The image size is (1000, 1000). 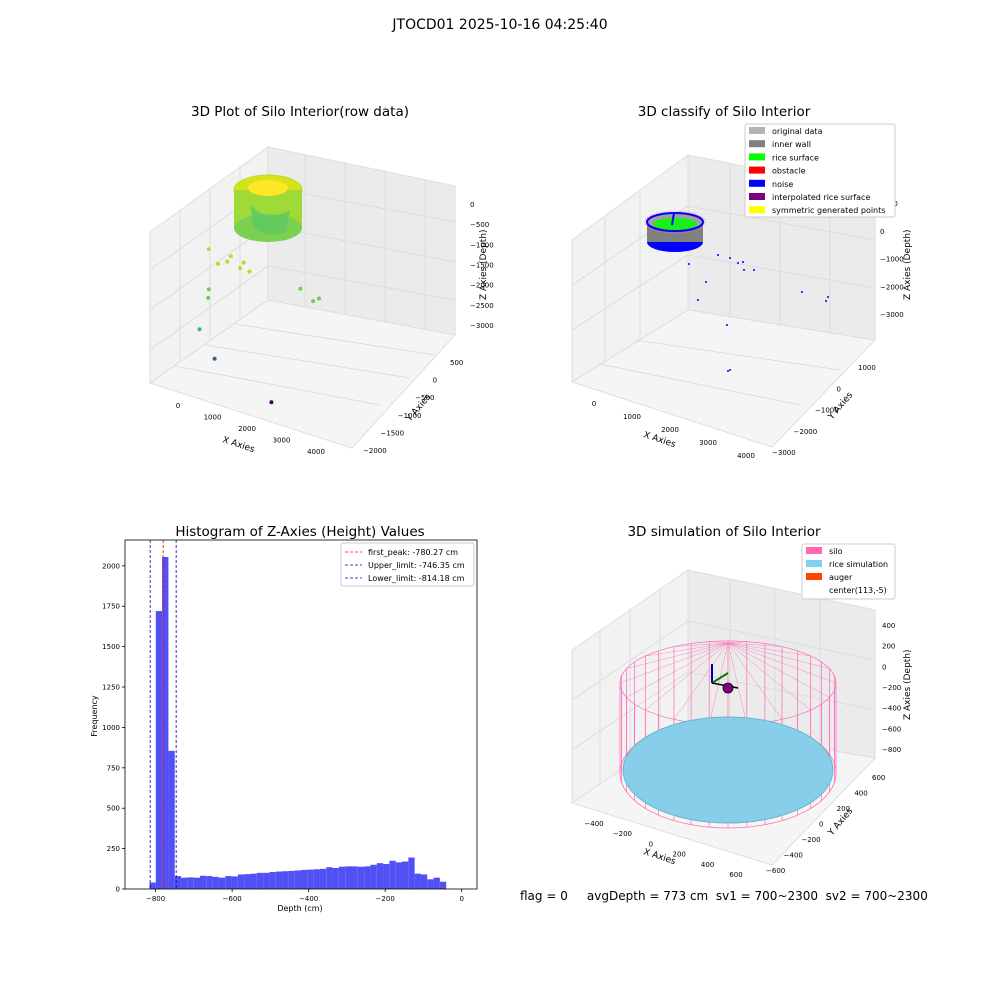 I want to click on classify-plot-title: 3D classify of Silo Interior, so click(x=724, y=112).